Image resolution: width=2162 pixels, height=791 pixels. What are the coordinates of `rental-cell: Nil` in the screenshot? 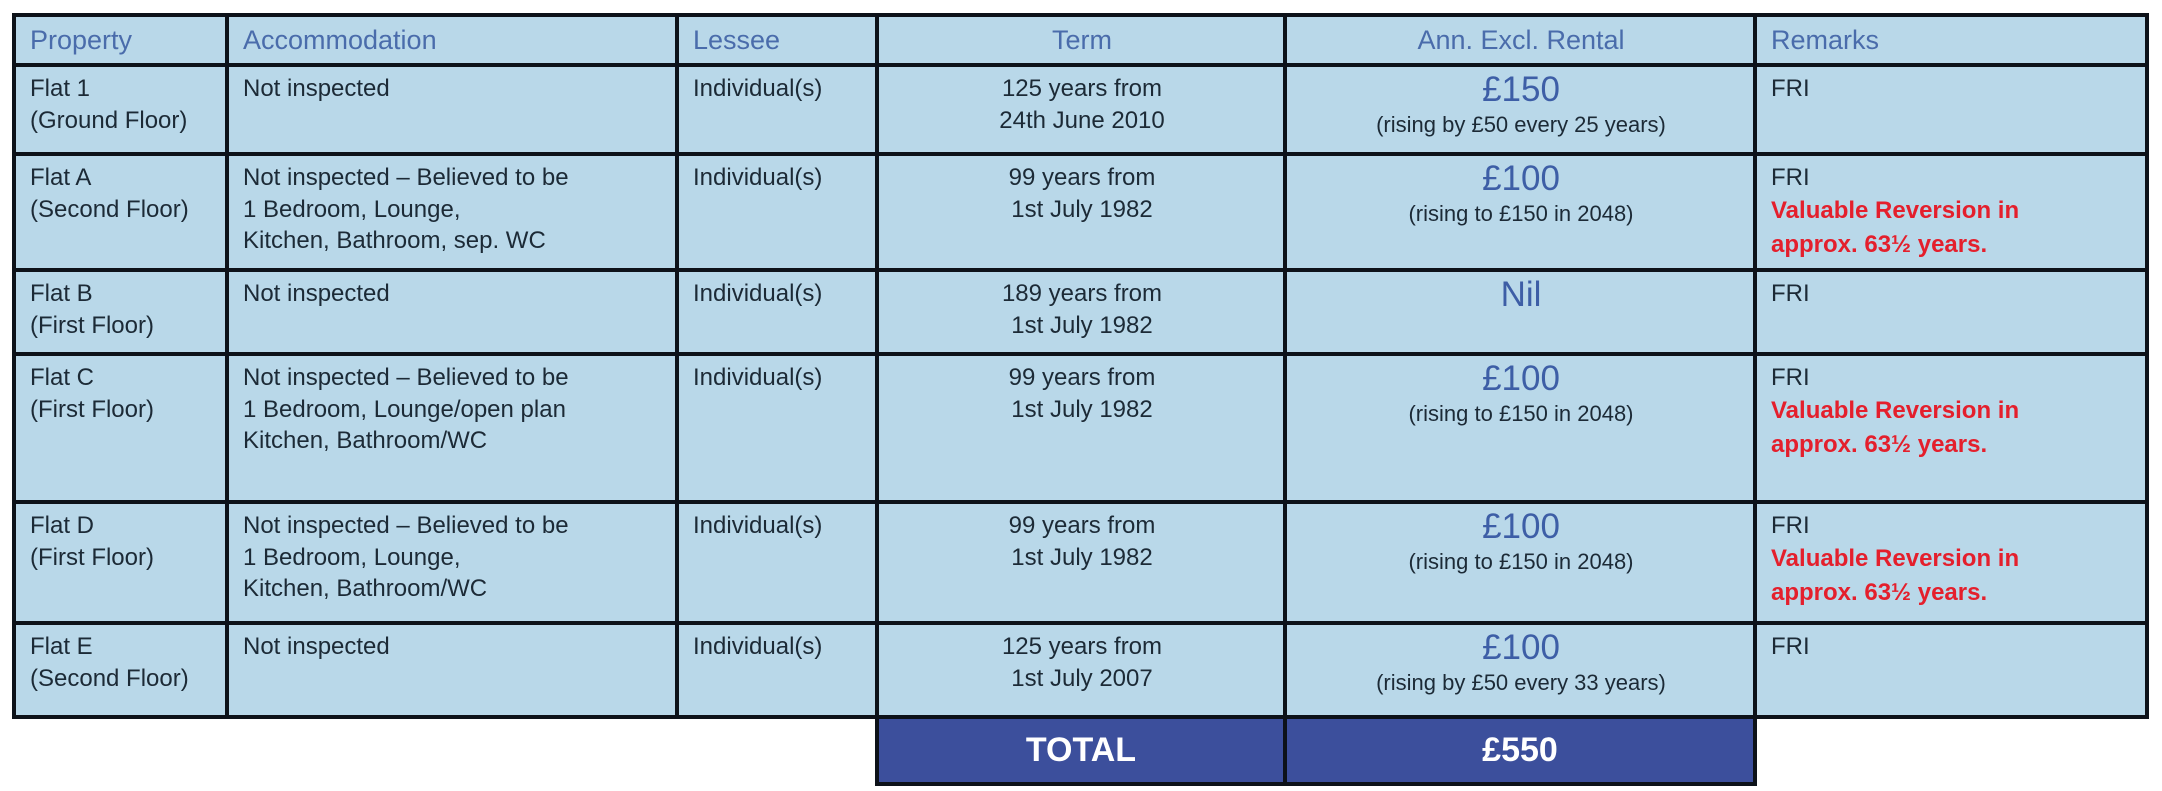 It's located at (1520, 311).